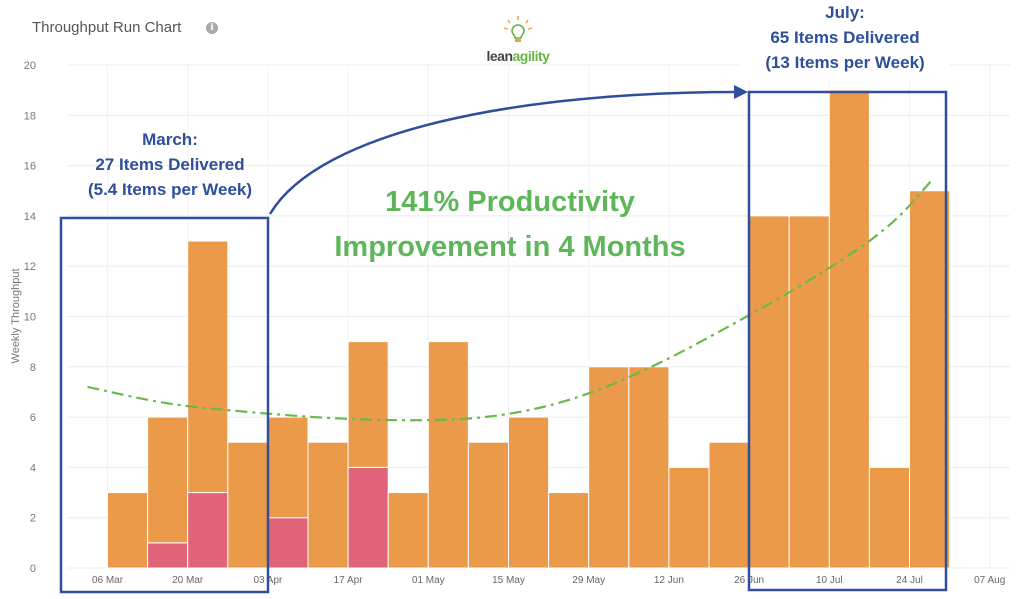  What do you see at coordinates (170, 189) in the screenshot?
I see `march-annotation-line-3: (5.4 Items per Week)` at bounding box center [170, 189].